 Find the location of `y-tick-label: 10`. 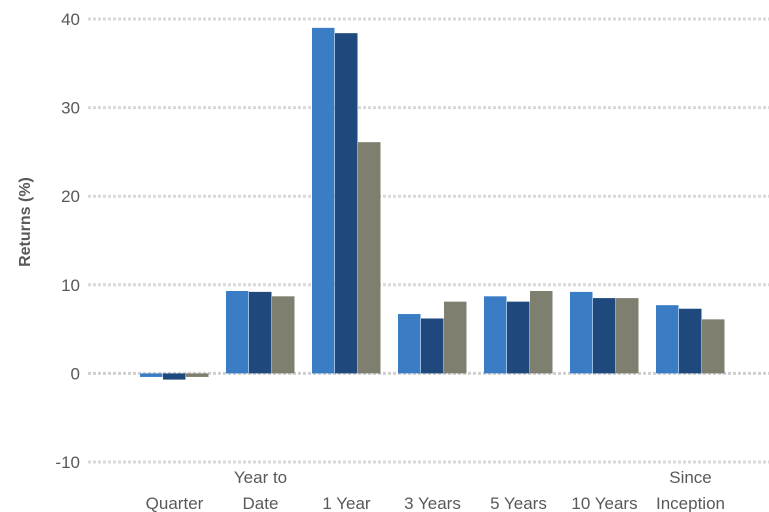

y-tick-label: 10 is located at coordinates (70, 285).